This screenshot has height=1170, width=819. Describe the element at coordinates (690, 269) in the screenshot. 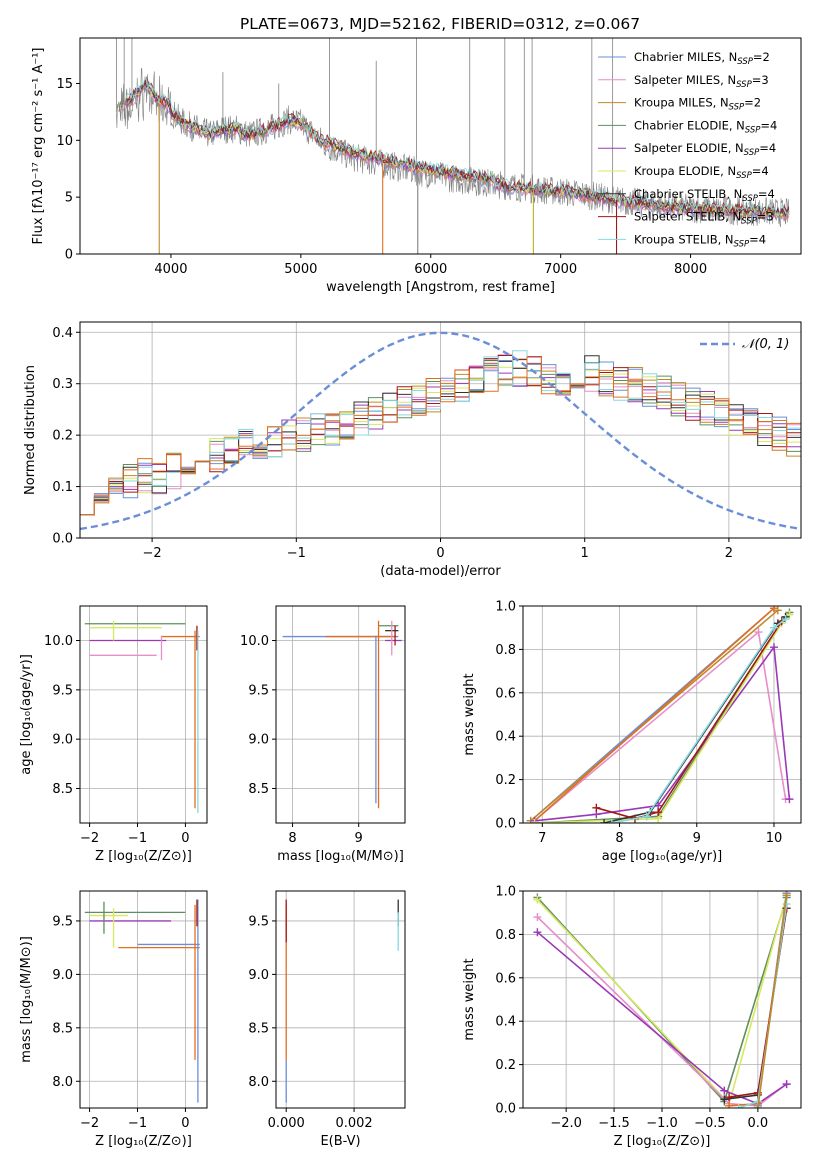

I see `x-tick-label: 8000` at that location.